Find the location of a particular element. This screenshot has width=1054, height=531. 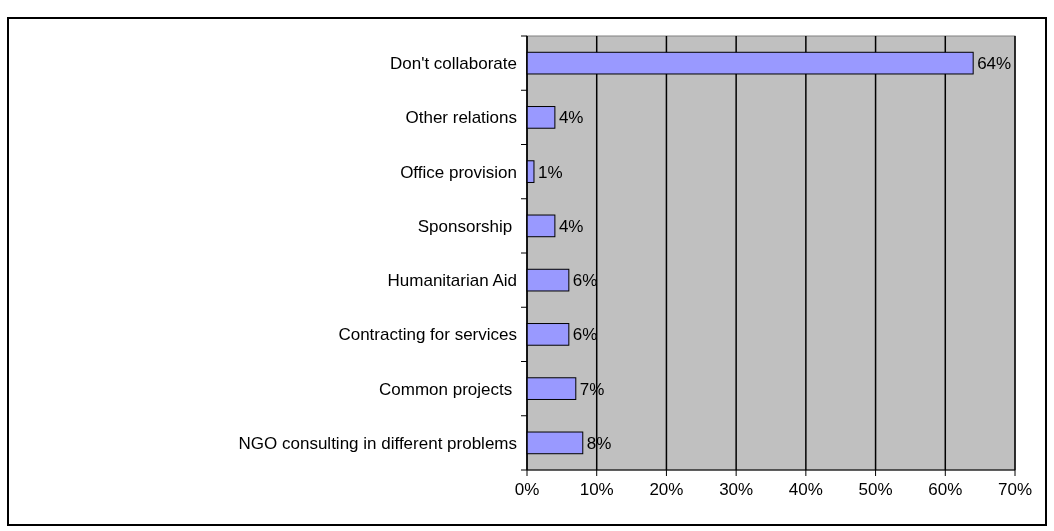

x-tick-label: 50% is located at coordinates (875, 489).